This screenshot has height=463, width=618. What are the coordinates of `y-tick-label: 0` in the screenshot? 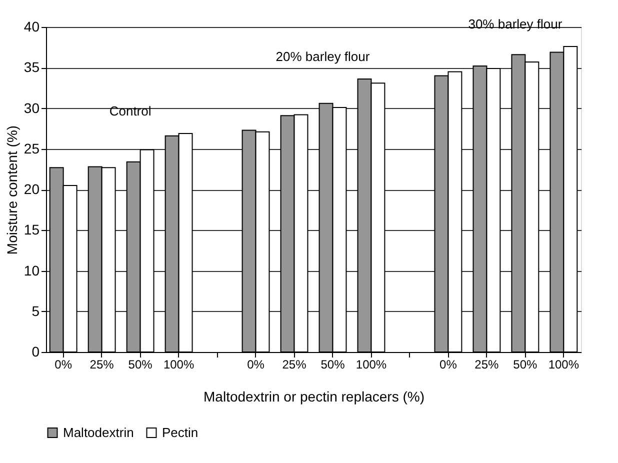 It's located at (36, 352).